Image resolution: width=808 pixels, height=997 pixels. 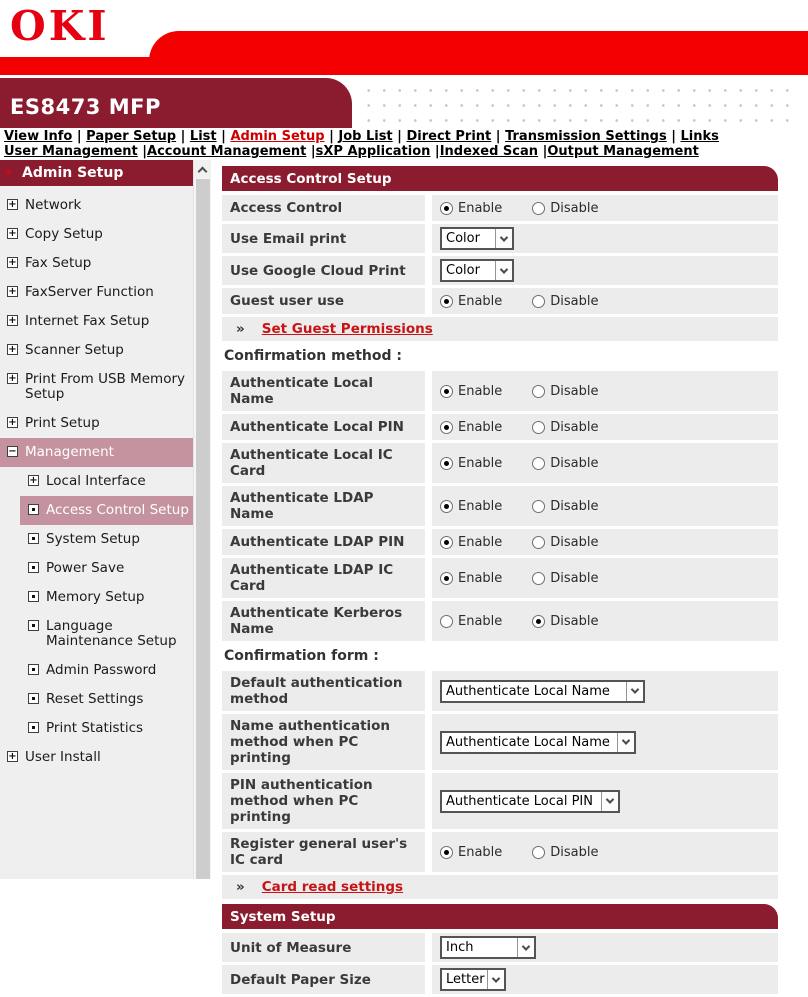 What do you see at coordinates (96, 321) in the screenshot?
I see `sidebar-item-internet-fax-setup: + Internet Fax Setup` at bounding box center [96, 321].